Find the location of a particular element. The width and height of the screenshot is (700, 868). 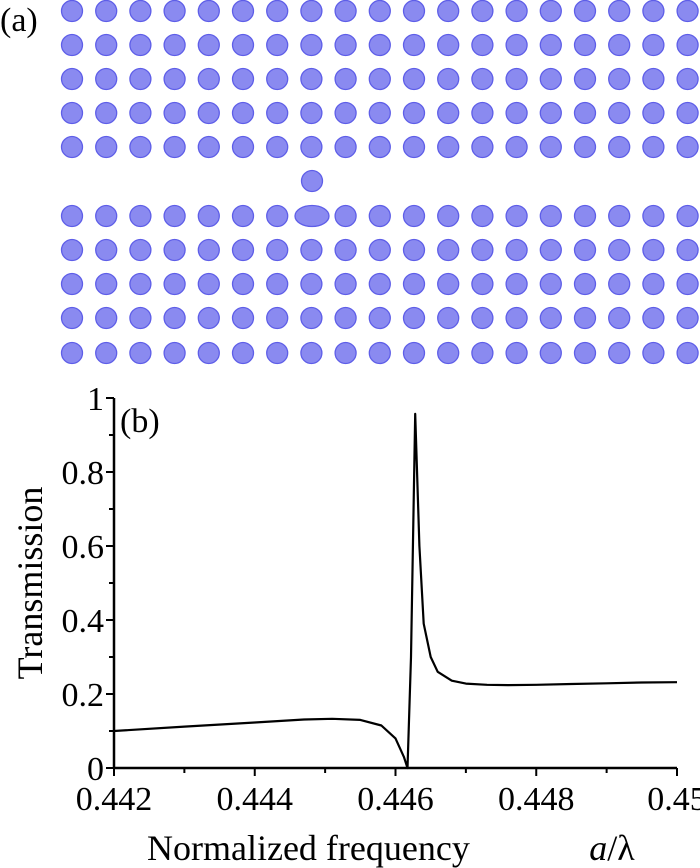

x-axis-ticks: 0.442 0.444 0.446 0.448 0.45 is located at coordinates (388, 793).